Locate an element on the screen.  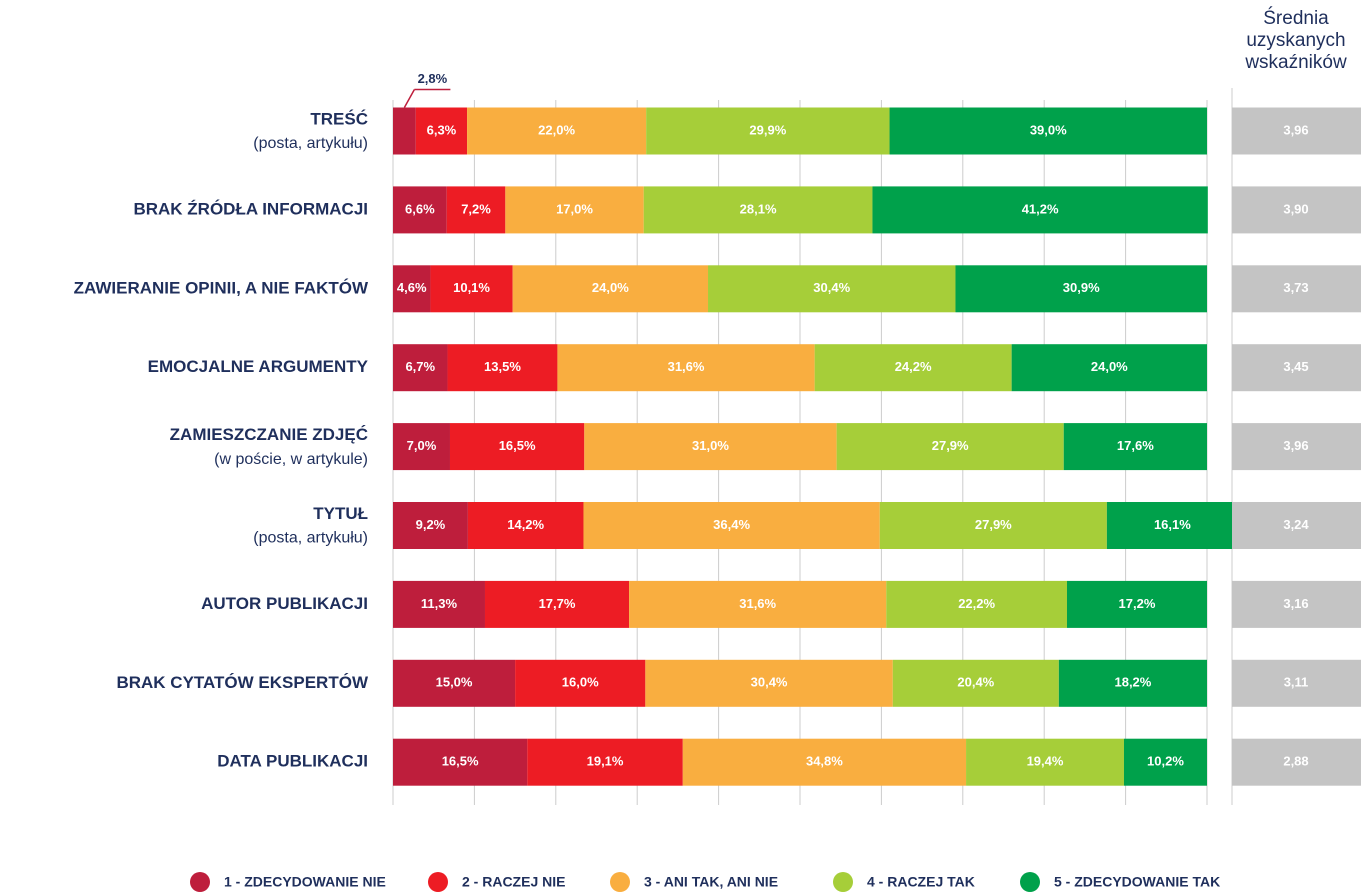
average-label: 3,45 is located at coordinates (1295, 366).